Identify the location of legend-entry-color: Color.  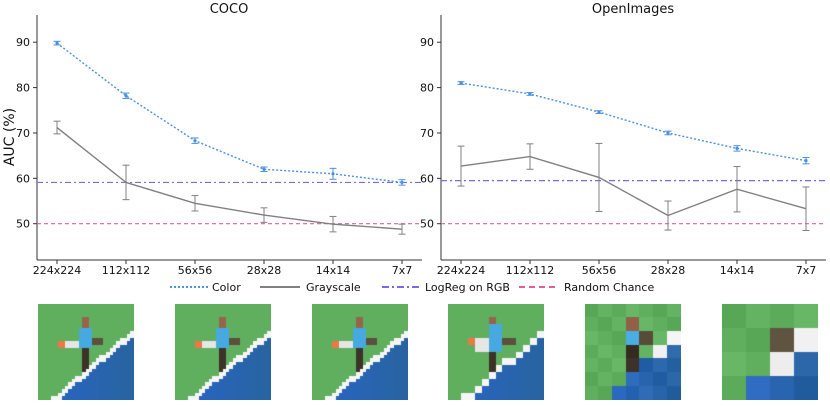
(205, 287).